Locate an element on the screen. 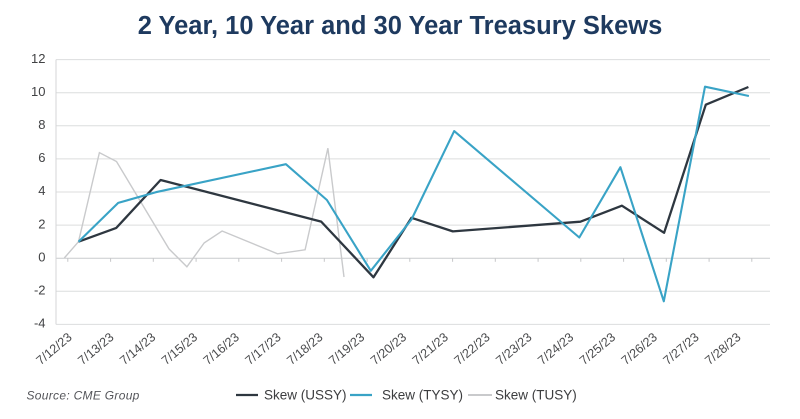 The width and height of the screenshot is (800, 419). svg-text: 7/18/23 is located at coordinates (304, 349).